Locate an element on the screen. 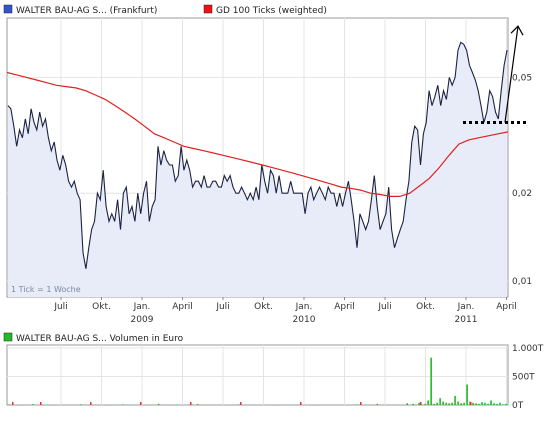 This screenshot has width=559, height=431. volume-plot-area is located at coordinates (257, 375).